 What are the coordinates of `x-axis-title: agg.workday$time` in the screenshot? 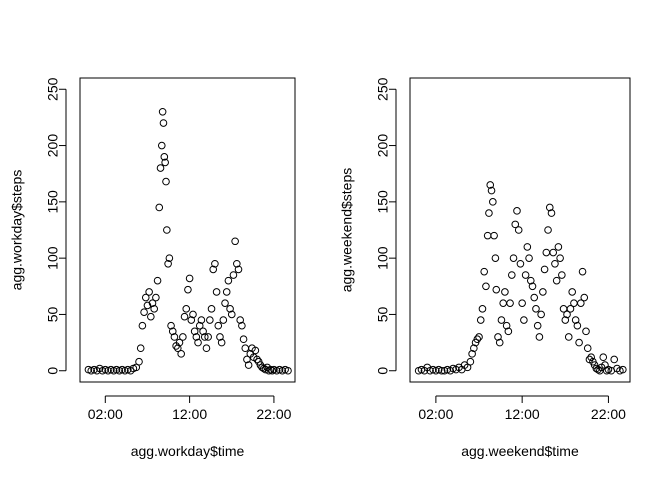 It's located at (188, 451).